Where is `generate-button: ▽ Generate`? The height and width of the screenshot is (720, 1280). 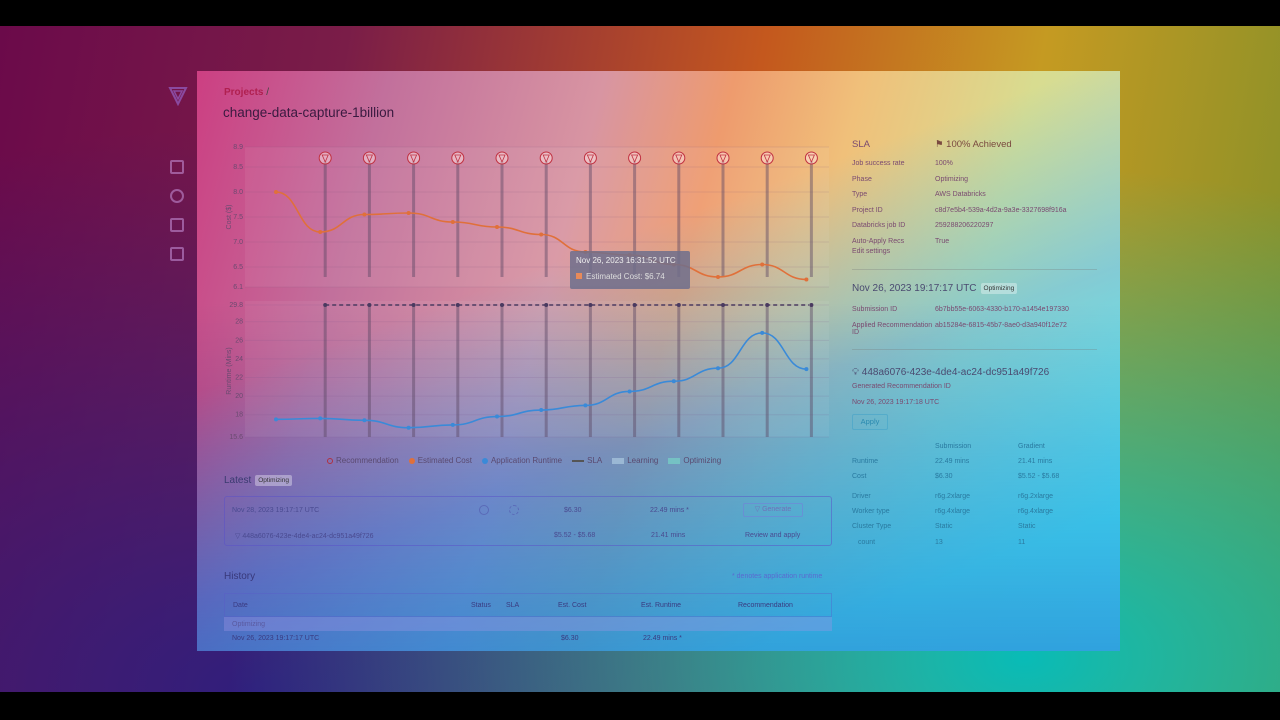 generate-button: ▽ Generate is located at coordinates (773, 510).